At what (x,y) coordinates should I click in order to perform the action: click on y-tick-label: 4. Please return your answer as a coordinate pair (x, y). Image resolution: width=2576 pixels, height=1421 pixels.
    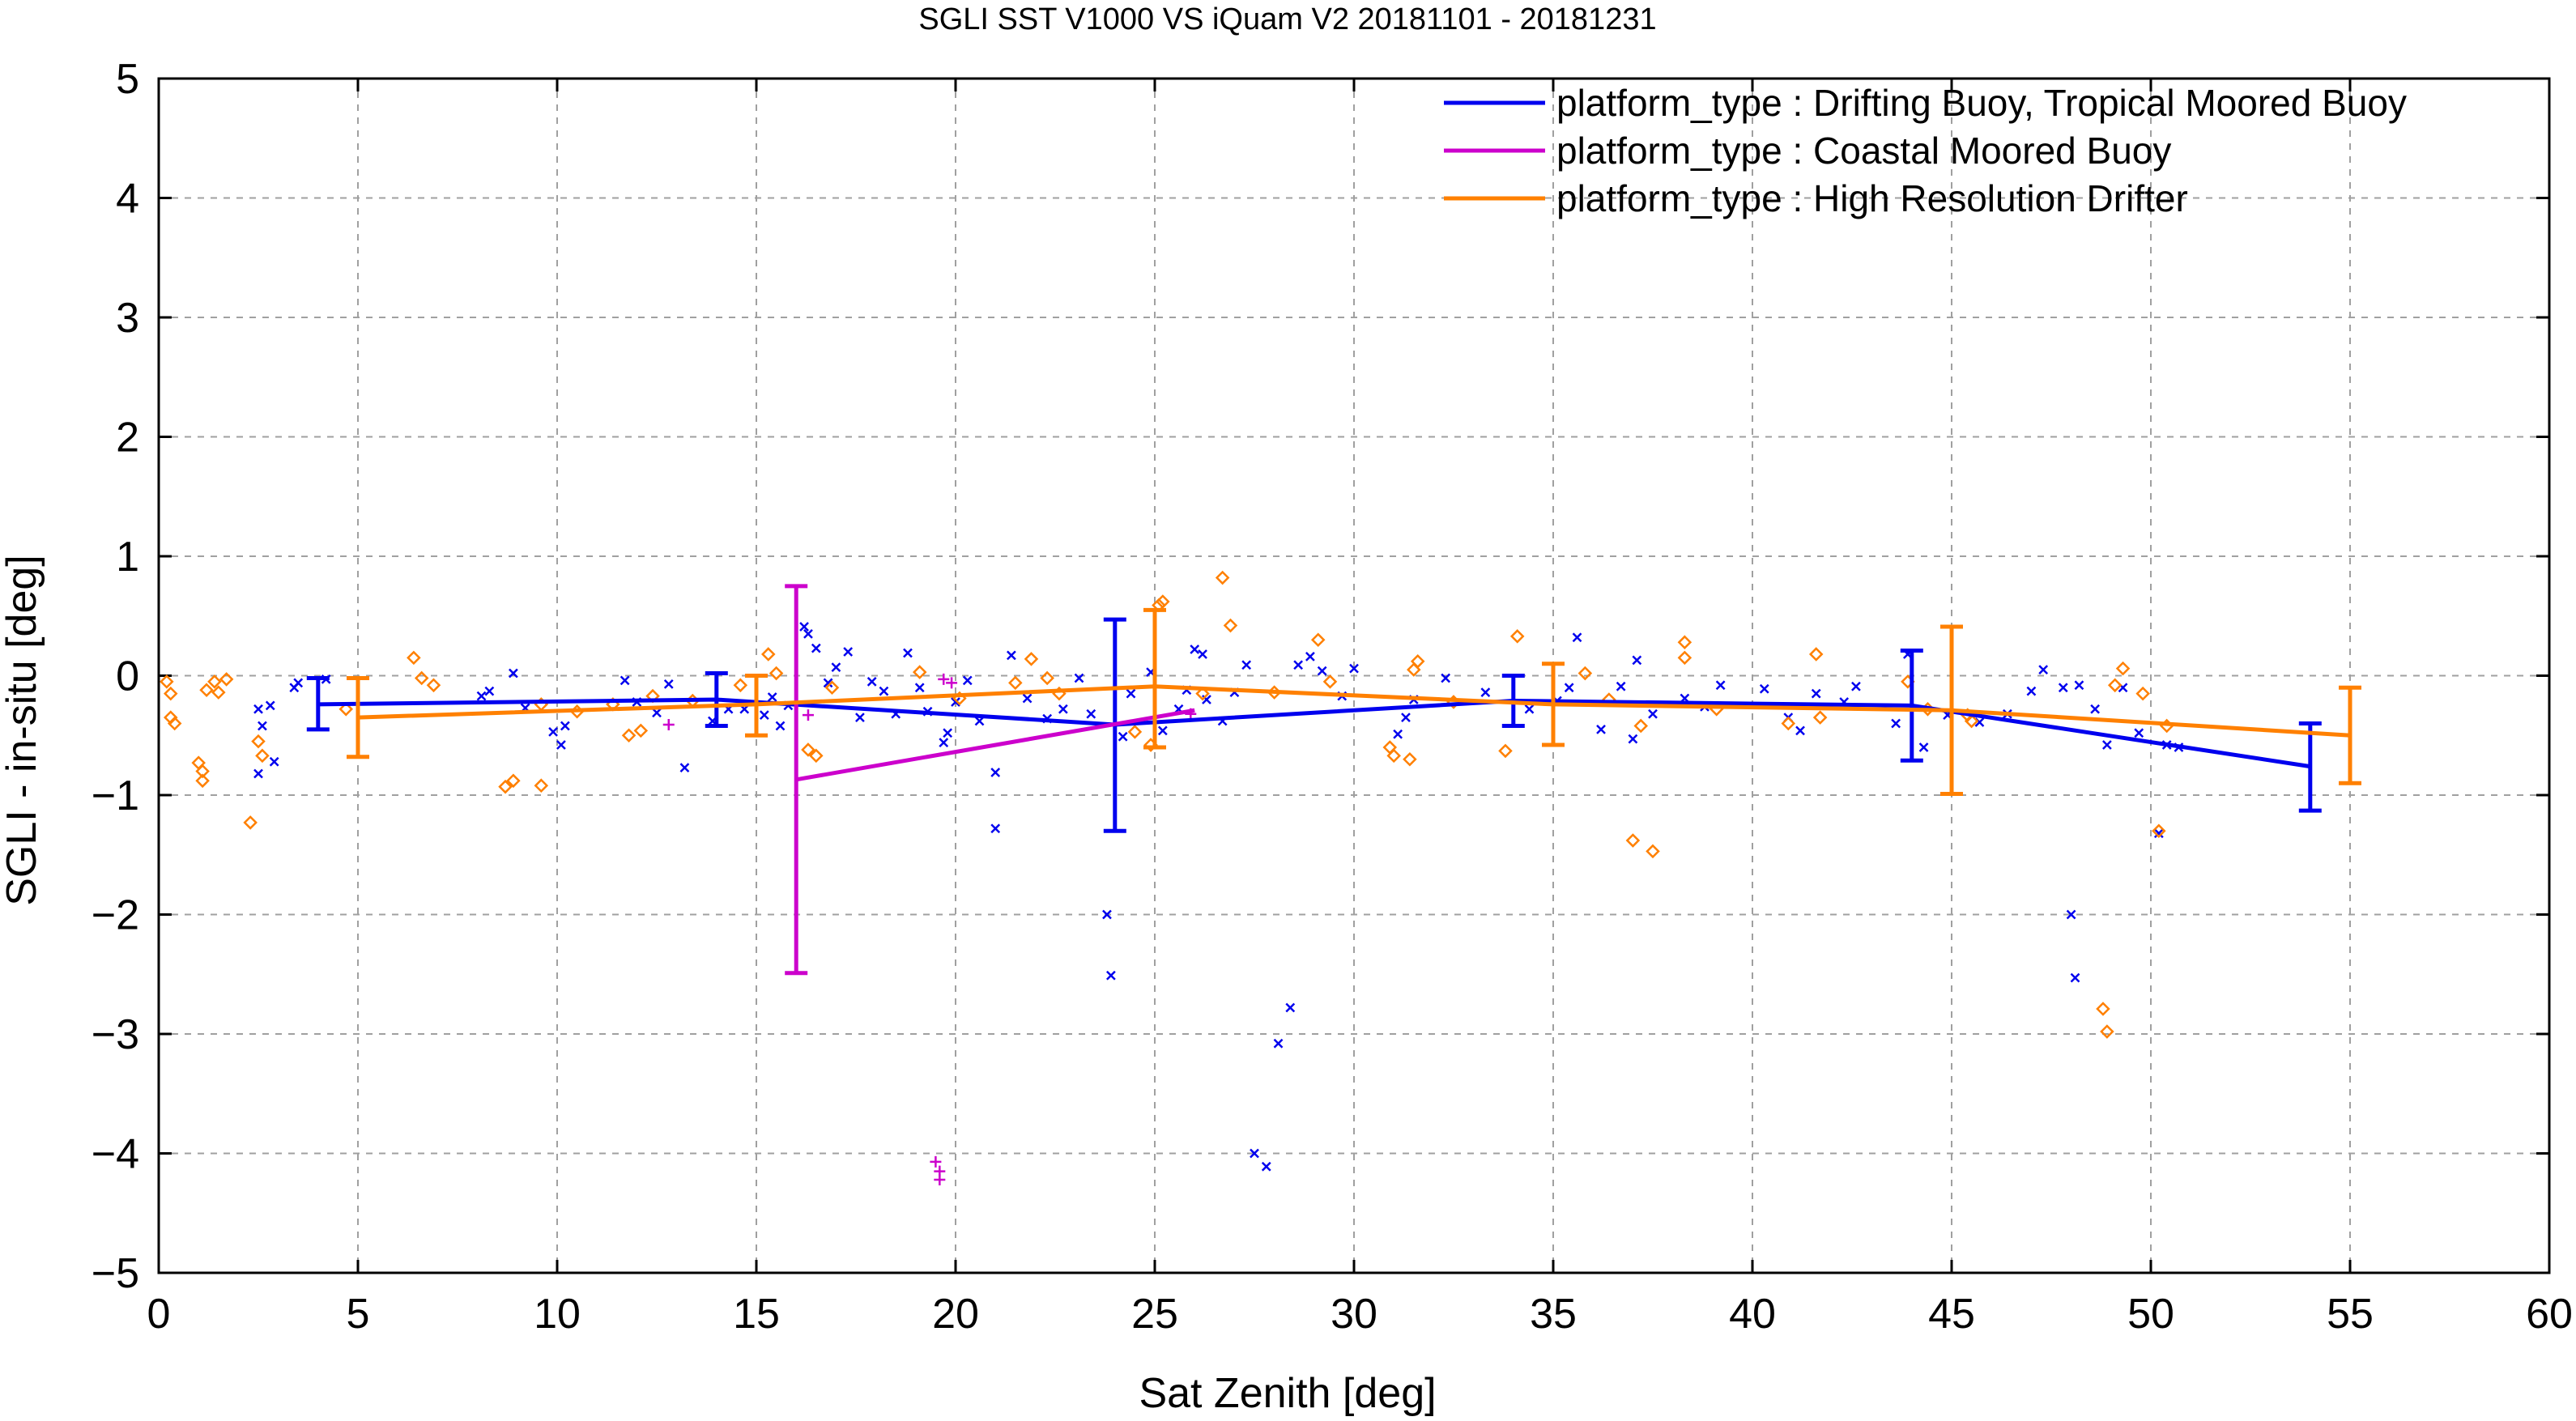
    Looking at the image, I should click on (127, 199).